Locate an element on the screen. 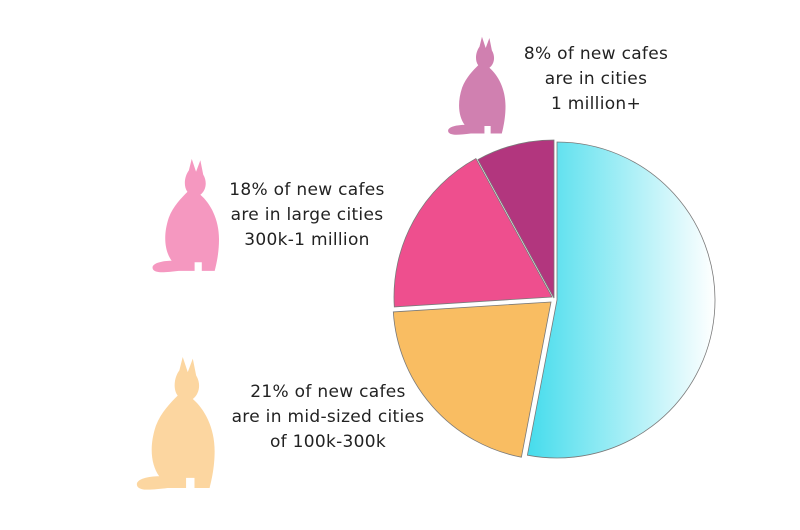 The height and width of the screenshot is (530, 800). label-line: are in large cities is located at coordinates (307, 215).